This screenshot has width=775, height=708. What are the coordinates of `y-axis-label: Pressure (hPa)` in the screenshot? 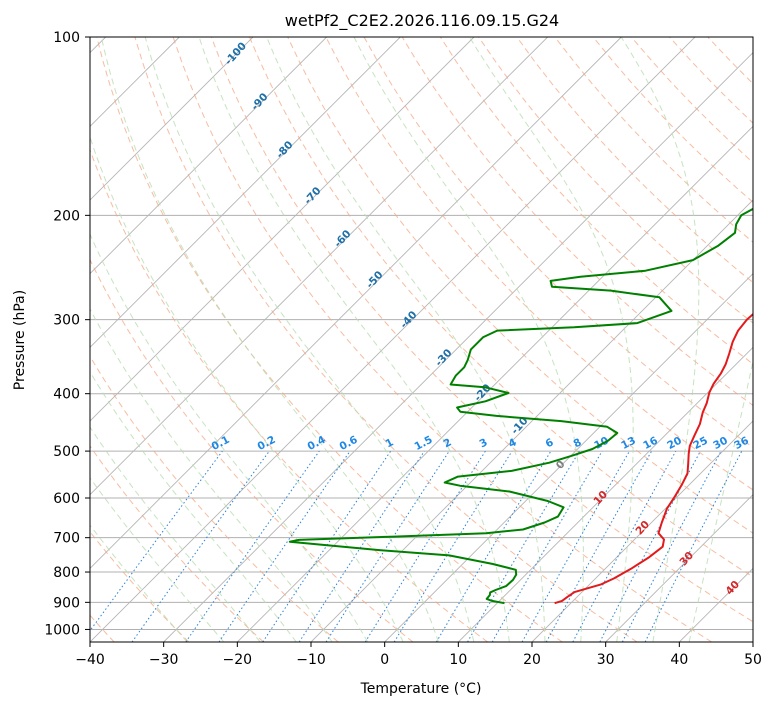 It's located at (20, 340).